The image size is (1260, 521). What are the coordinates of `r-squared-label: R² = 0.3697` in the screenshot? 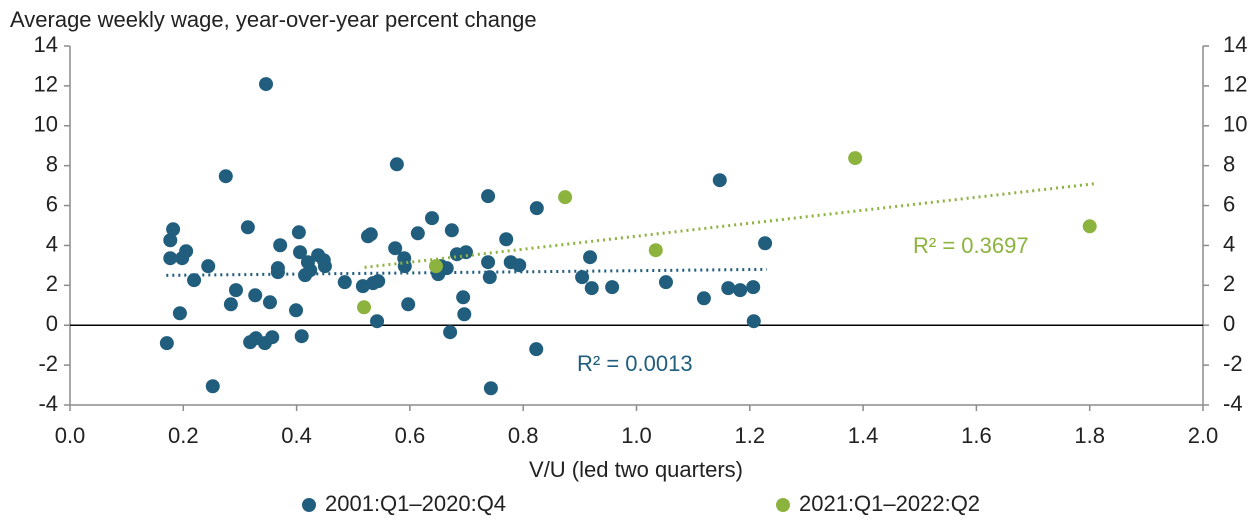 It's located at (971, 245).